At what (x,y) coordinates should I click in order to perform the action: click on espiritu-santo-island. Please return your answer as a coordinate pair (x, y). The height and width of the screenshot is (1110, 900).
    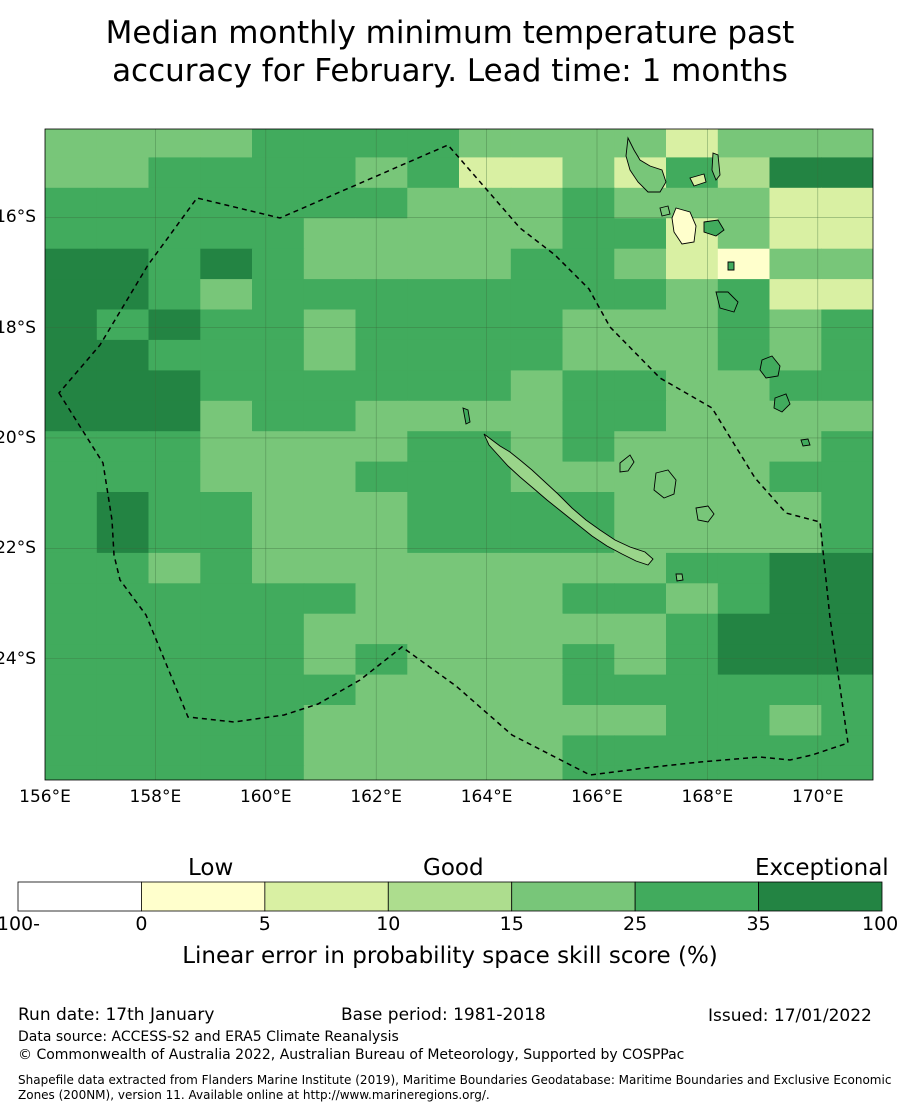
    Looking at the image, I should click on (646, 164).